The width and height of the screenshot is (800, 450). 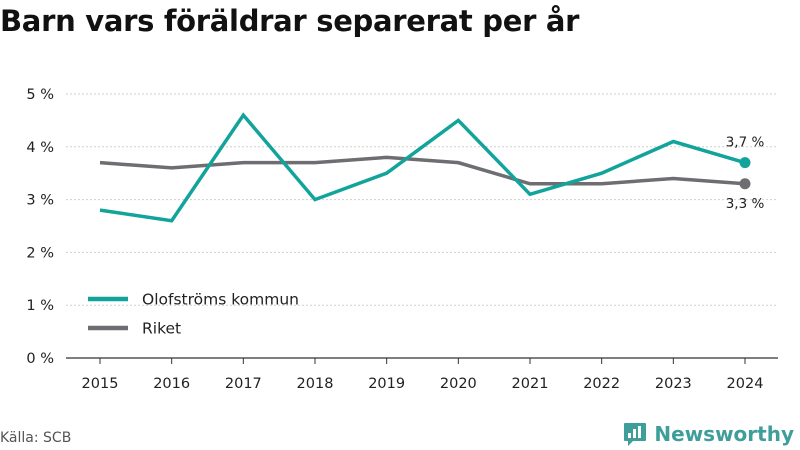 I want to click on x-tick-label: 2018, so click(x=315, y=384).